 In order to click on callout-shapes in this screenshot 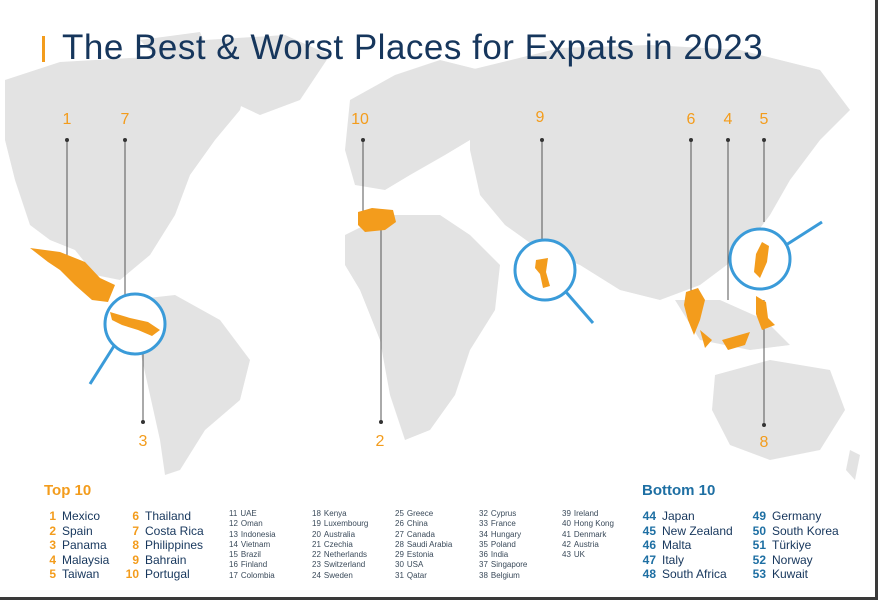, I will do `click(439, 289)`.